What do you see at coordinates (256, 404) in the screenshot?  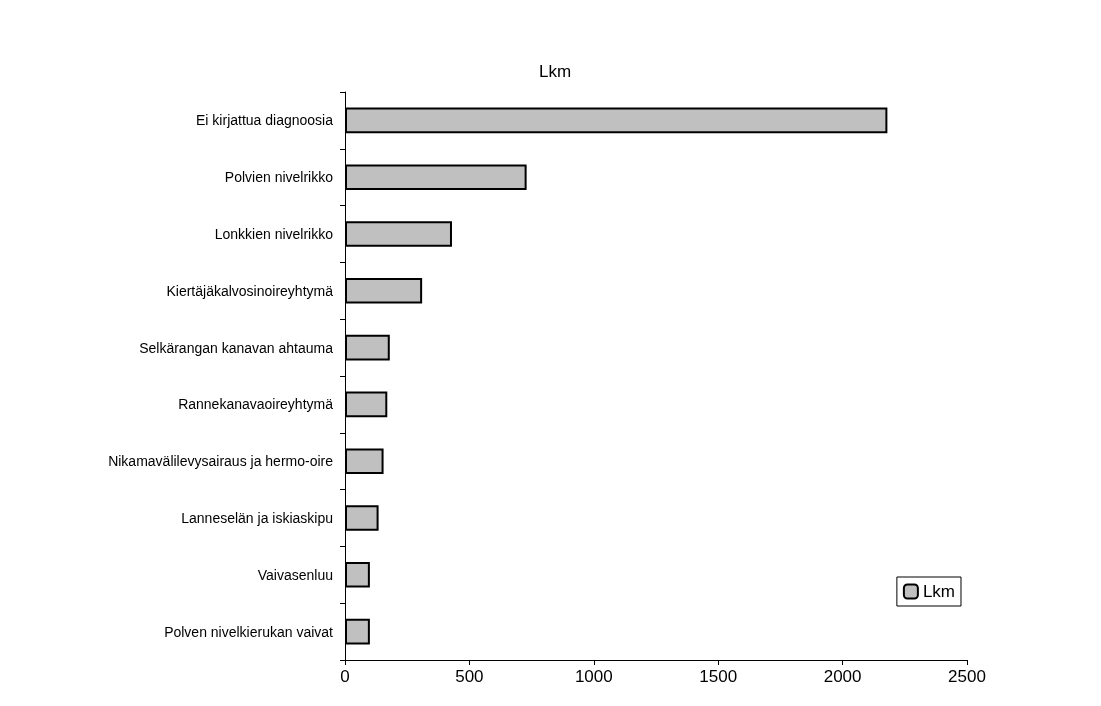 I see `y-tick-label: Rannekanavaoireyhtymä` at bounding box center [256, 404].